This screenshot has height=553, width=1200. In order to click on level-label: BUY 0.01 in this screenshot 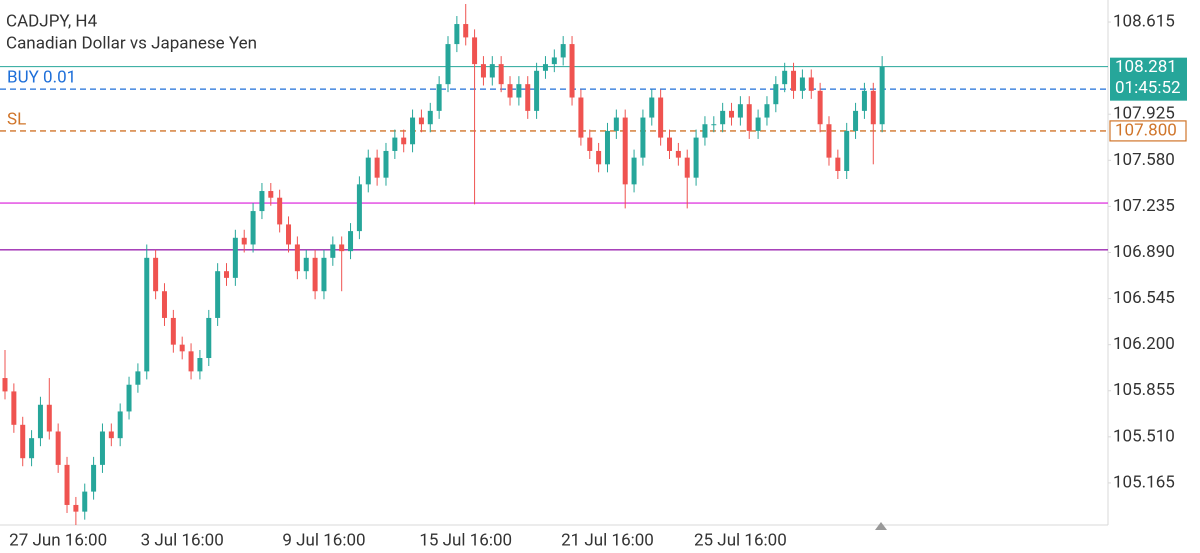, I will do `click(41, 78)`.